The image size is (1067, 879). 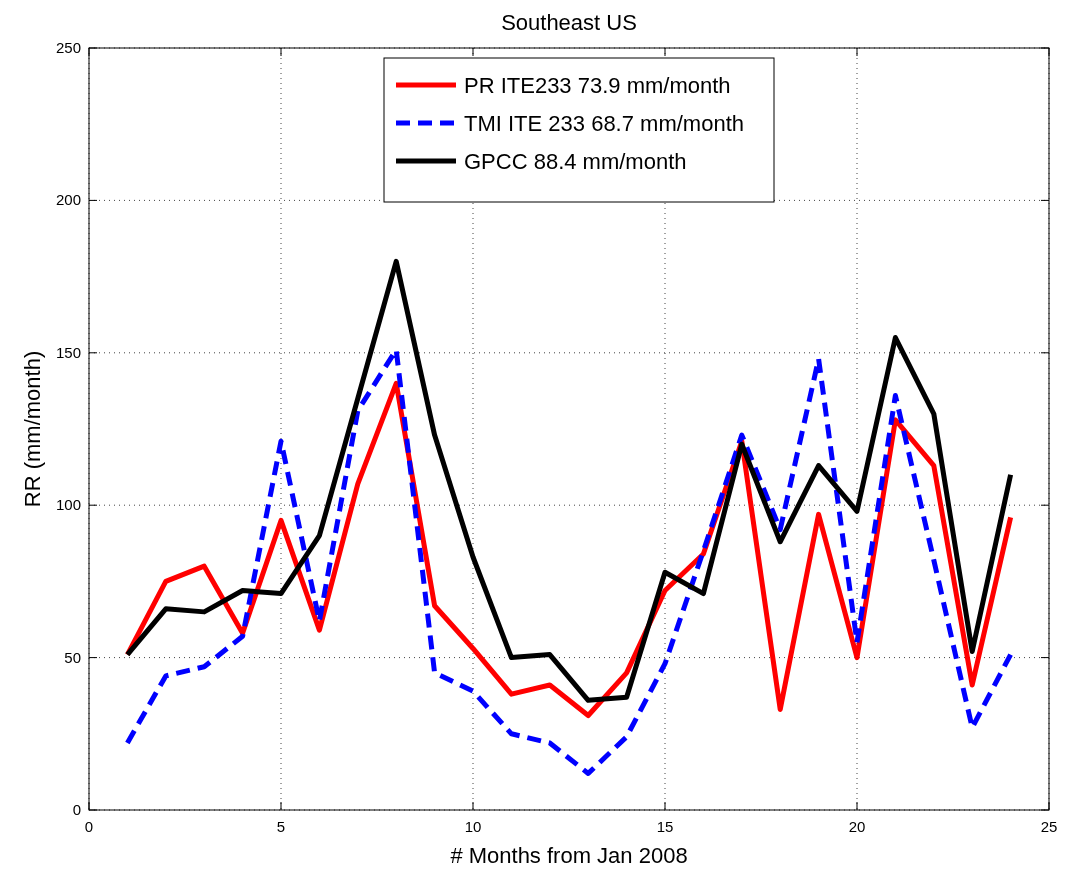 What do you see at coordinates (76, 809) in the screenshot?
I see `y-tick-label: 0` at bounding box center [76, 809].